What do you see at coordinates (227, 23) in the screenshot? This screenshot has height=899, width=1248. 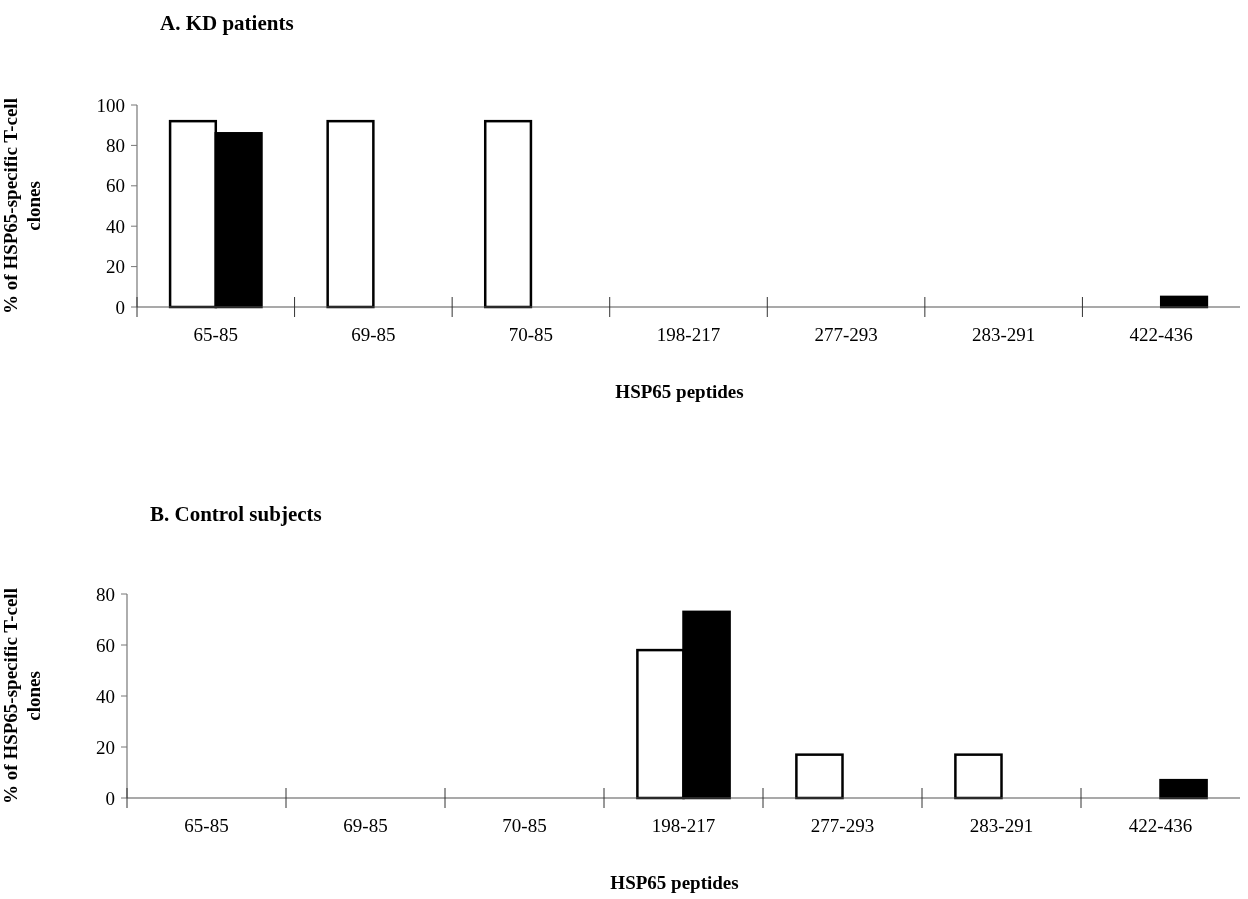 I see `chart-title: A. KD patients` at bounding box center [227, 23].